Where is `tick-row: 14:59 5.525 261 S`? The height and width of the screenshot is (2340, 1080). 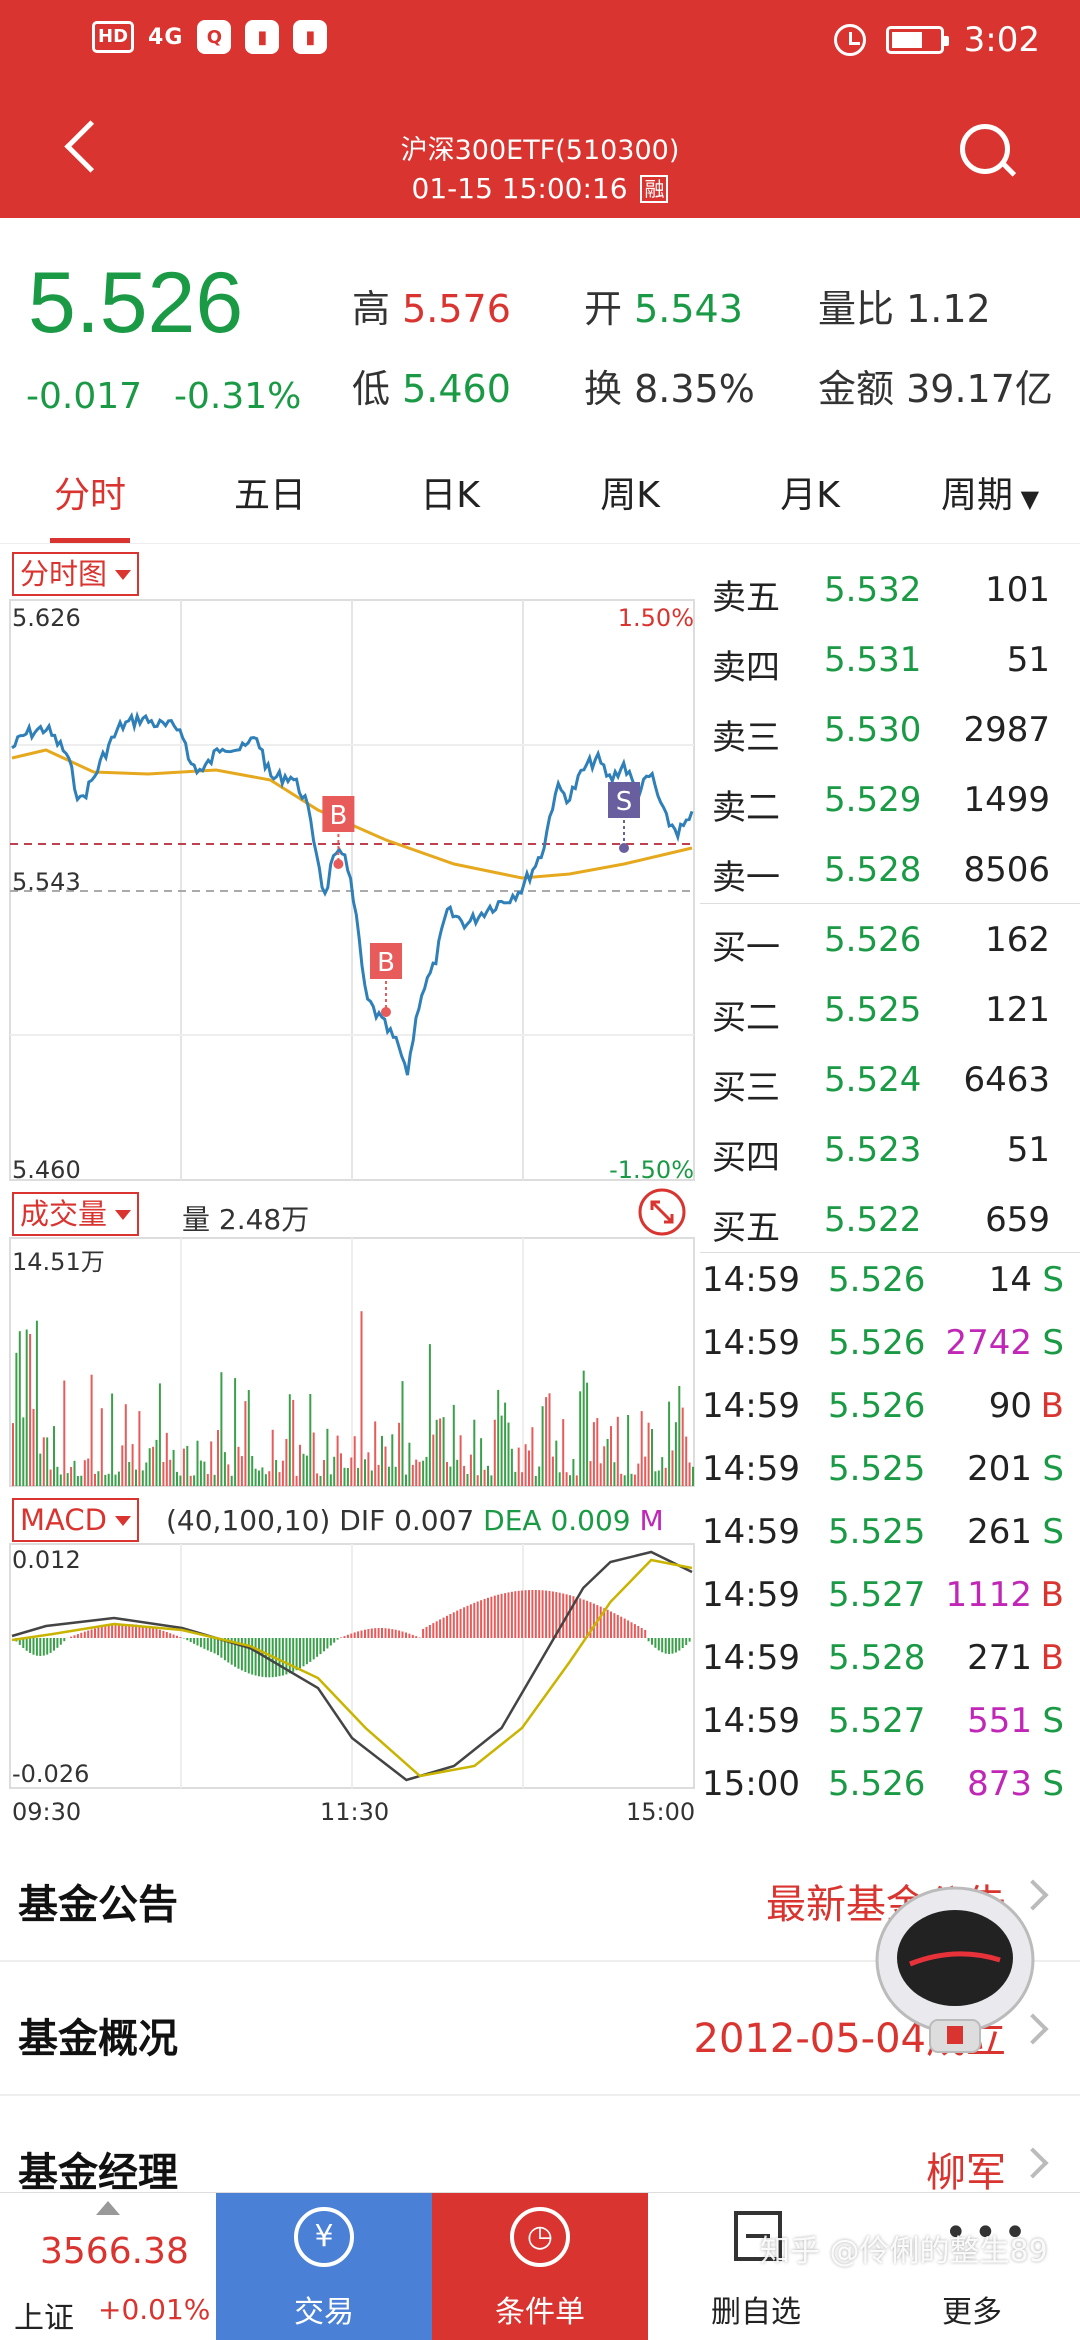
tick-row: 14:59 5.525 261 S is located at coordinates (890, 1535).